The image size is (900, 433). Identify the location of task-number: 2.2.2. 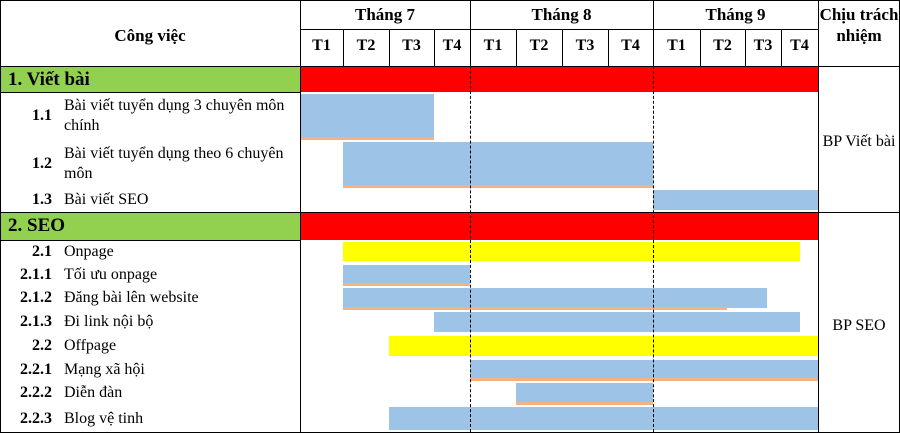
(36, 392).